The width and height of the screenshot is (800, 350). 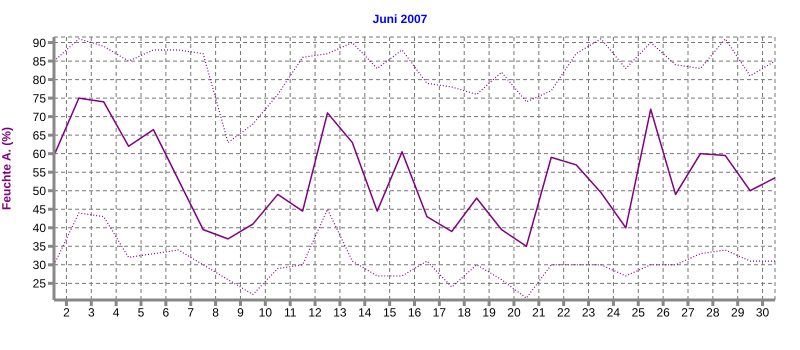 I want to click on x-tick-label: 13, so click(x=340, y=313).